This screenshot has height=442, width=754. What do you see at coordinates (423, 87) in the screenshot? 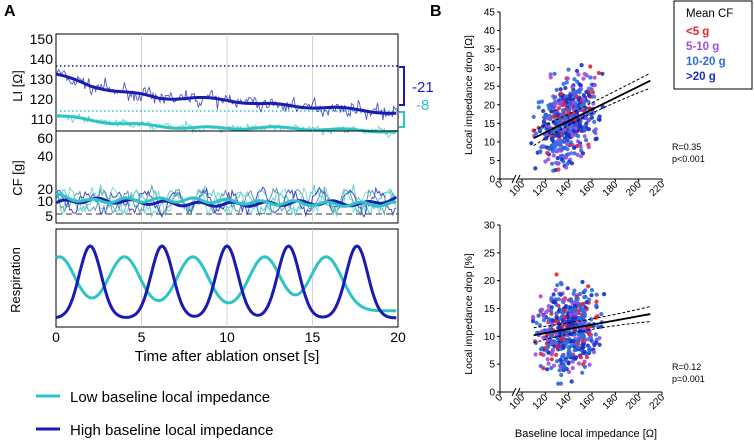
I see `li-drop-high: -21` at bounding box center [423, 87].